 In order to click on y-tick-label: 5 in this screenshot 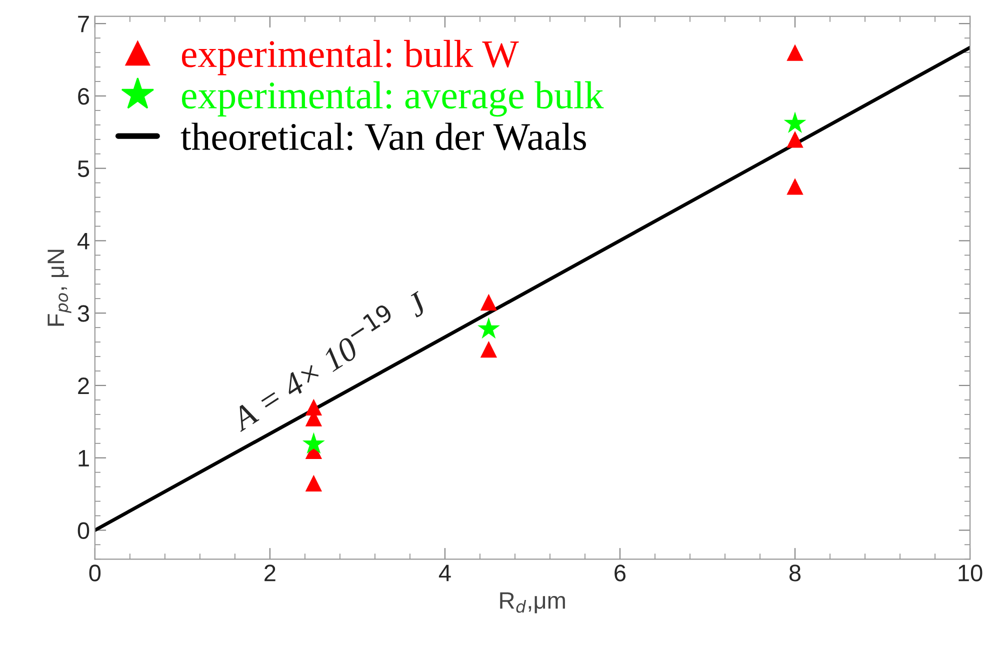, I will do `click(84, 169)`.